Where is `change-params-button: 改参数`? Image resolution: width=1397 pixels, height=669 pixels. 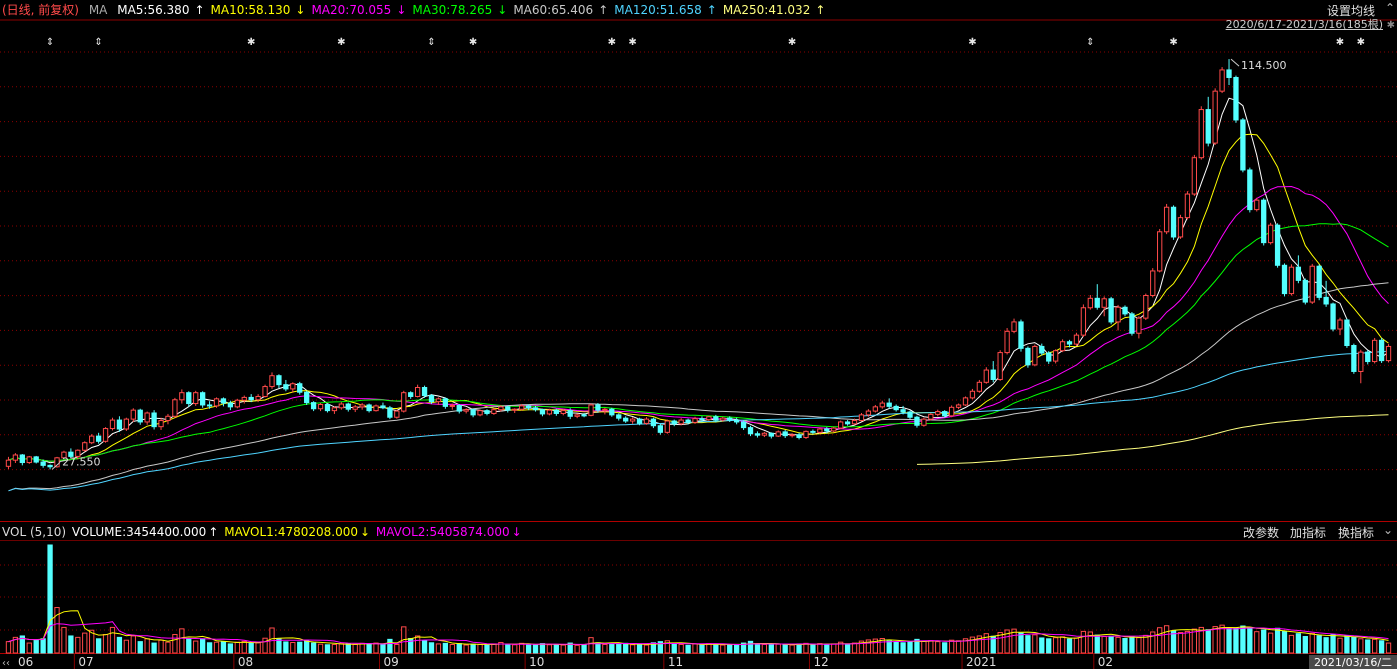 change-params-button: 改参数 is located at coordinates (1261, 533).